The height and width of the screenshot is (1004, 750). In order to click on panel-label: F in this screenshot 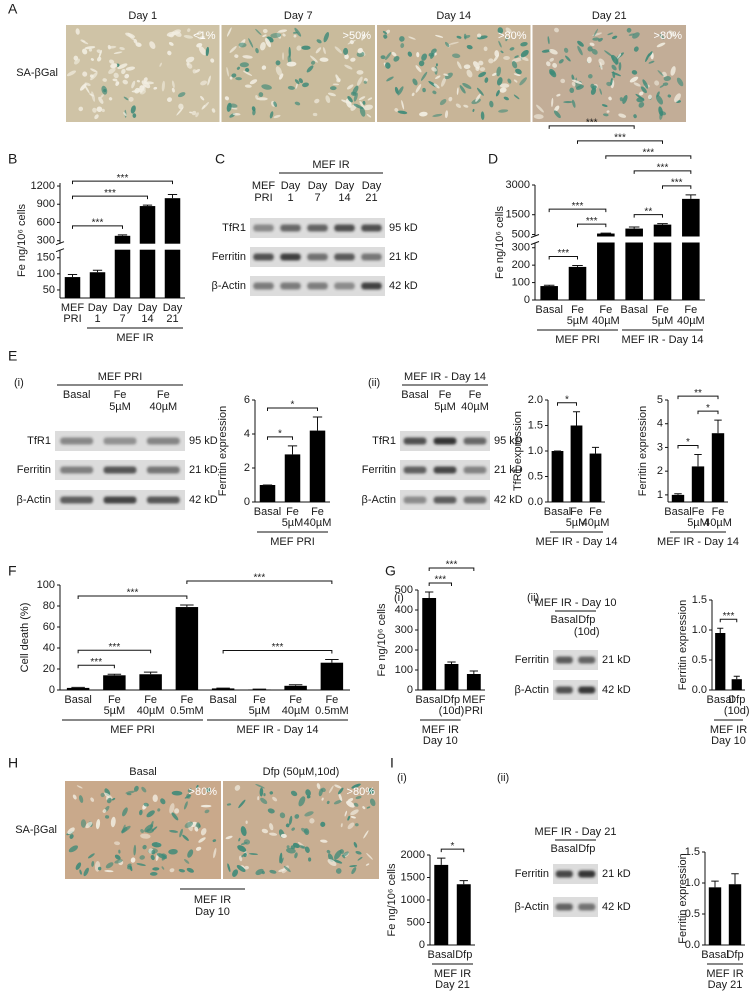, I will do `click(12, 571)`.